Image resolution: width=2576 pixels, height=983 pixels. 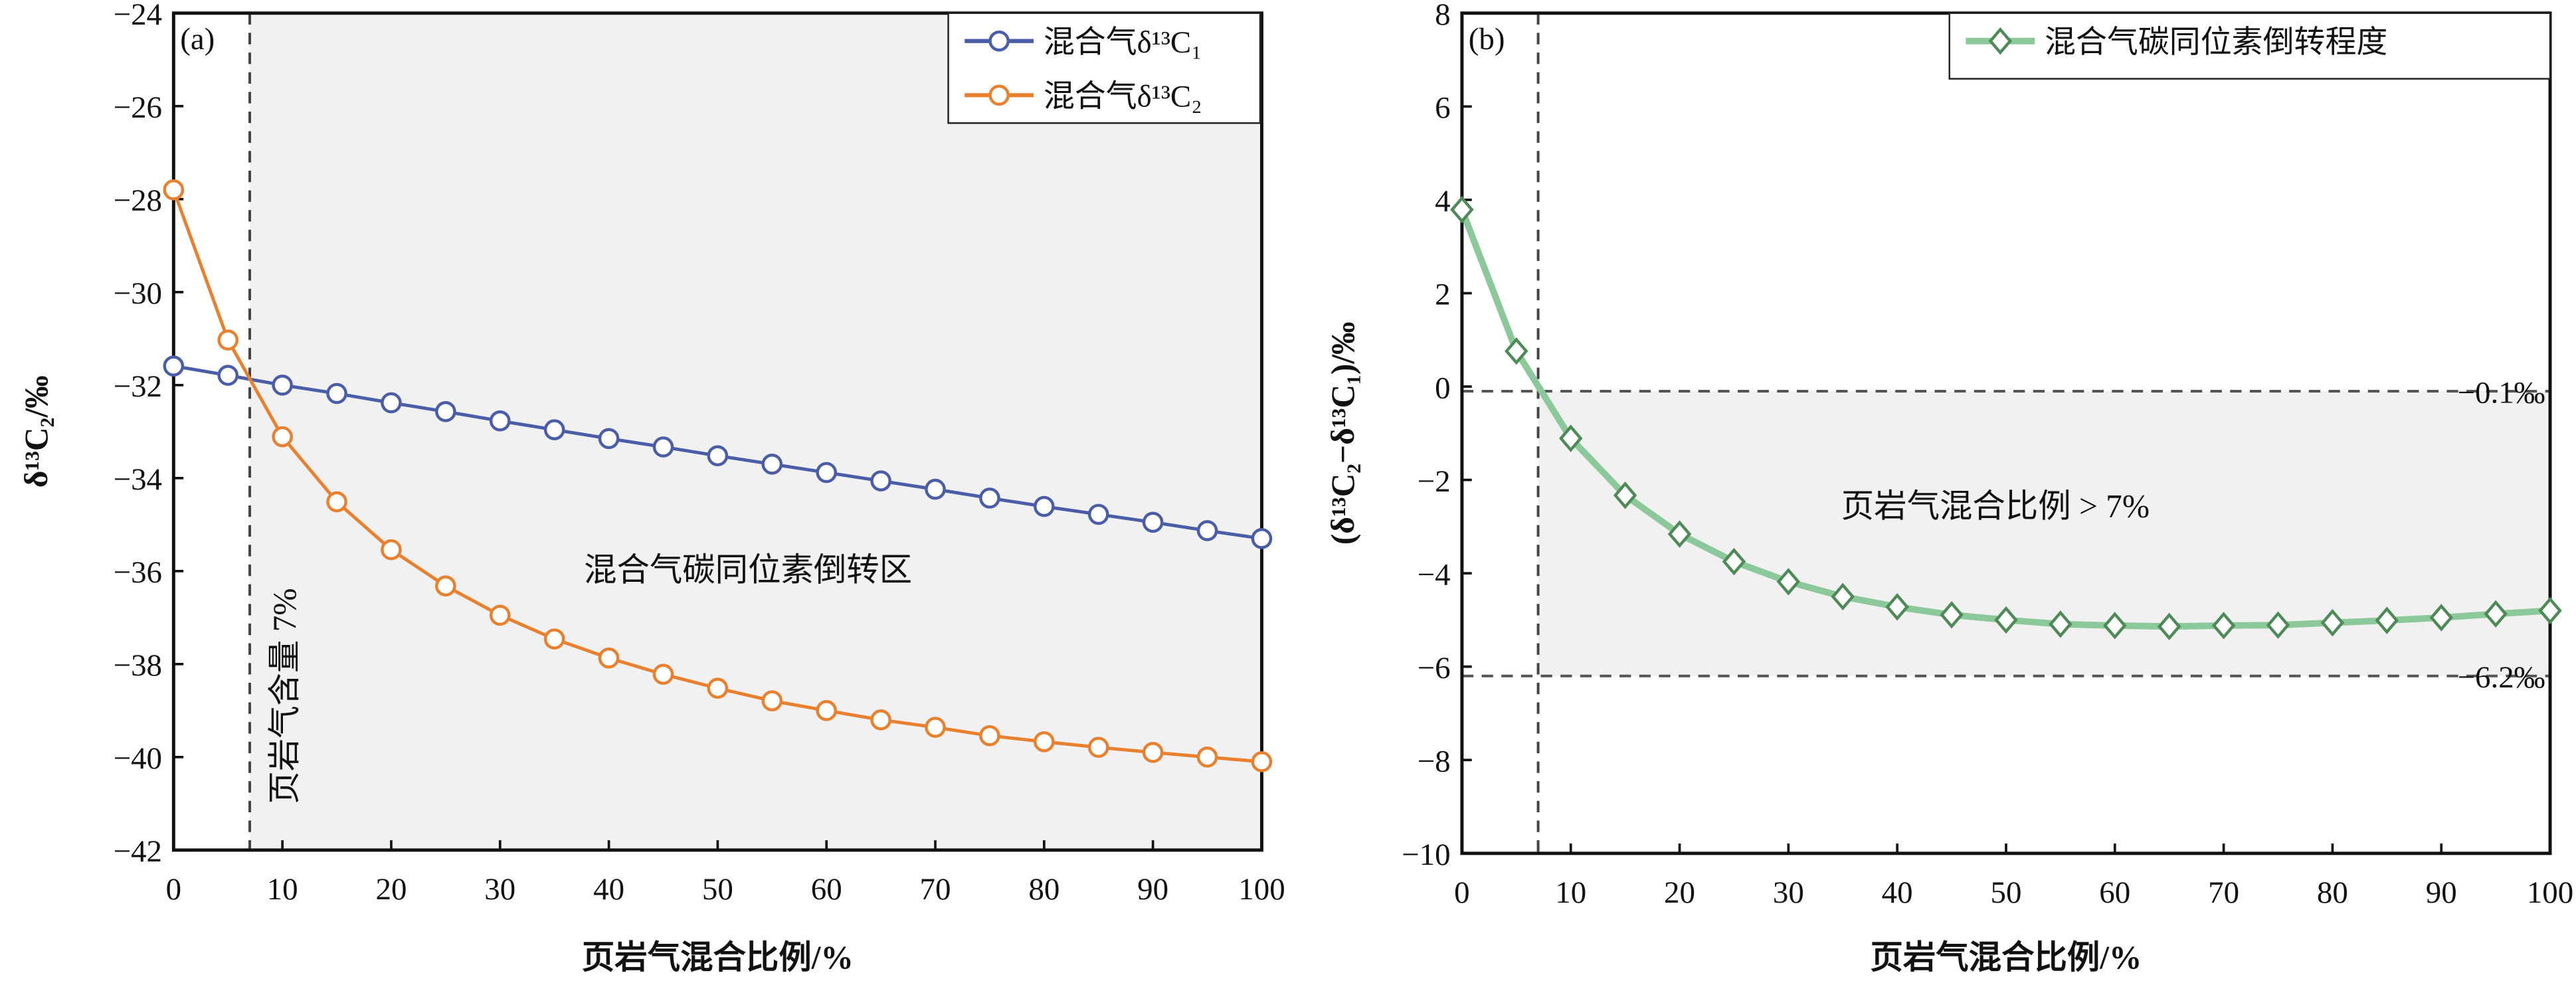 What do you see at coordinates (1442, 202) in the screenshot?
I see `y-tick-label: 4` at bounding box center [1442, 202].